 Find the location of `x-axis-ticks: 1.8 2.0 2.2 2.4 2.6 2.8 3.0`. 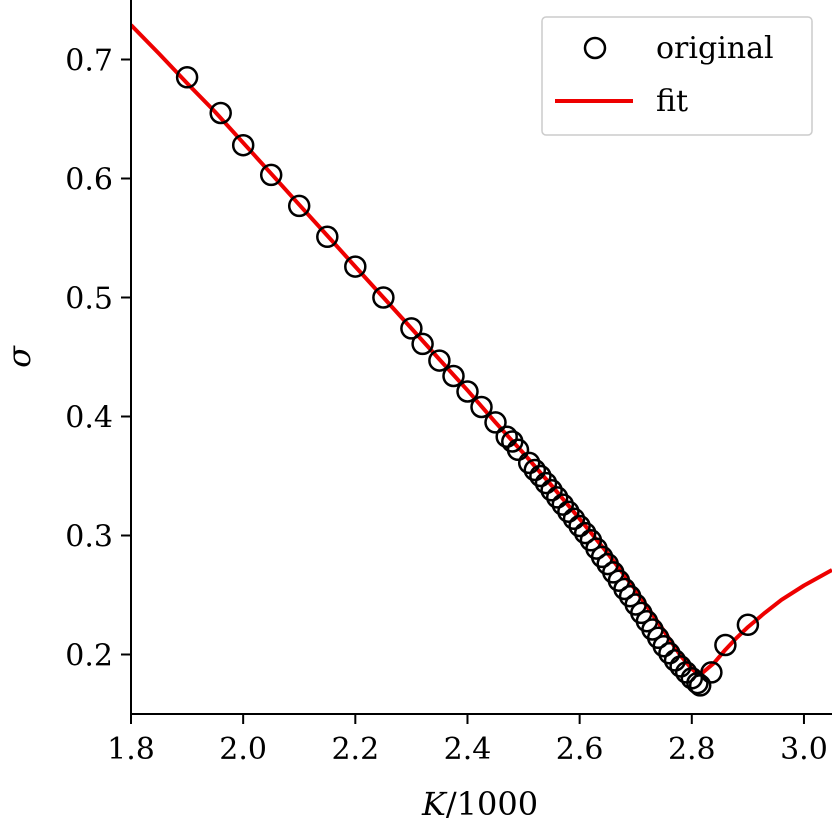

x-axis-ticks: 1.8 2.0 2.2 2.4 2.6 2.8 3.0 is located at coordinates (467, 740).